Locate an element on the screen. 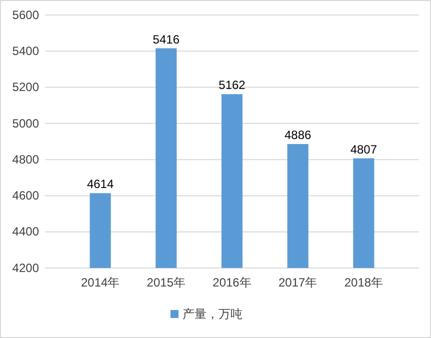 The width and height of the screenshot is (431, 338). x-tick-label: 2015年 is located at coordinates (166, 283).